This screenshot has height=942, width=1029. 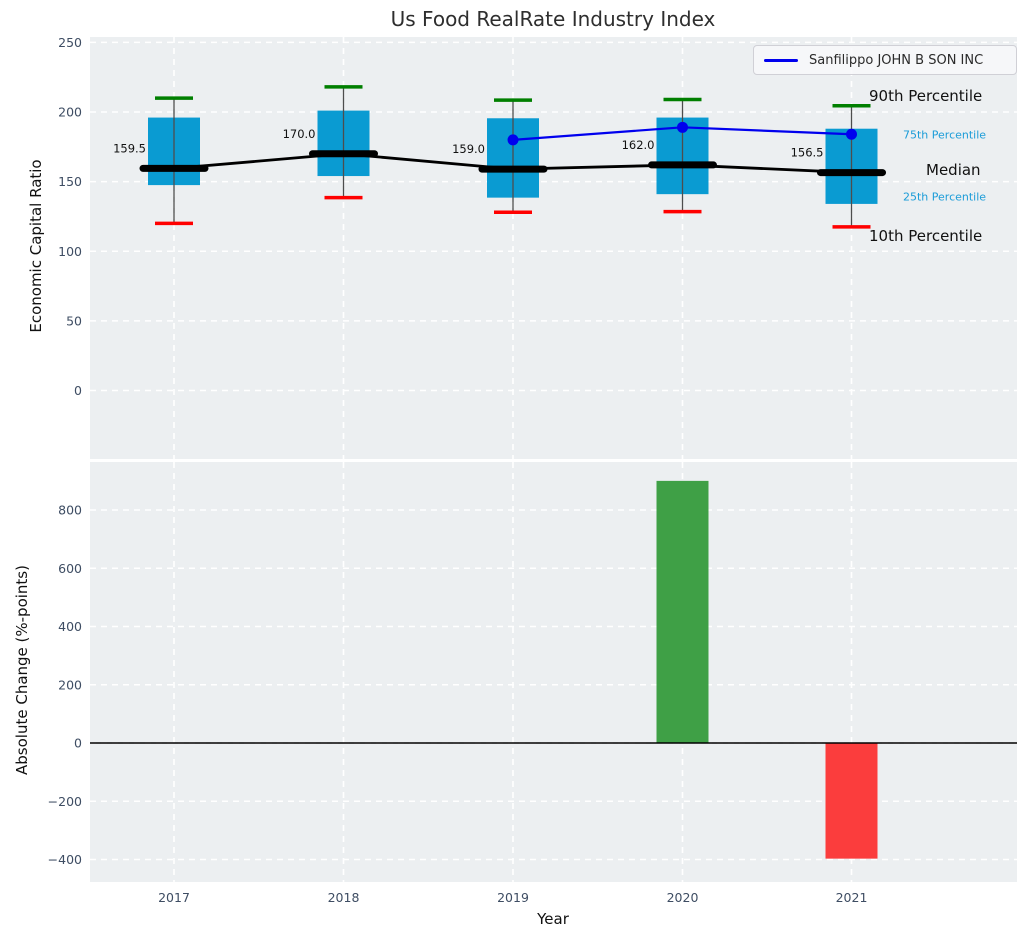 What do you see at coordinates (851, 134) in the screenshot?
I see `company-point-2021` at bounding box center [851, 134].